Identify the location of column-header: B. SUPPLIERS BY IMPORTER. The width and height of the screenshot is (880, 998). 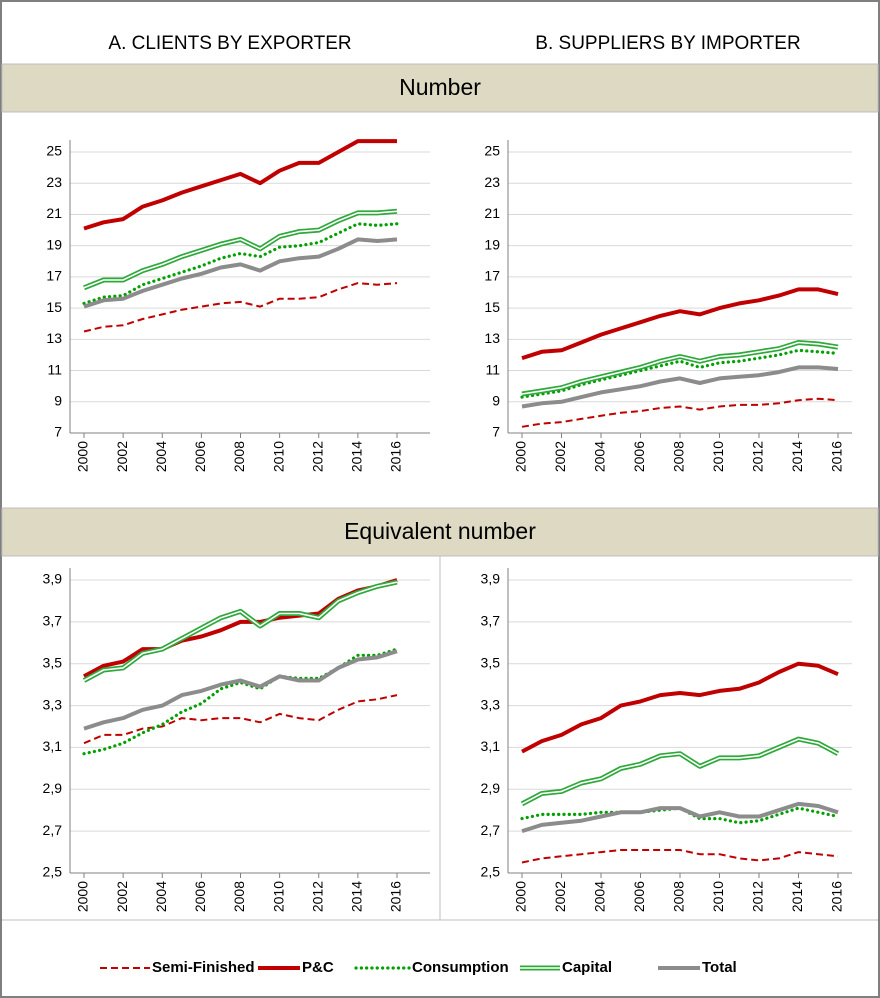
(667, 43).